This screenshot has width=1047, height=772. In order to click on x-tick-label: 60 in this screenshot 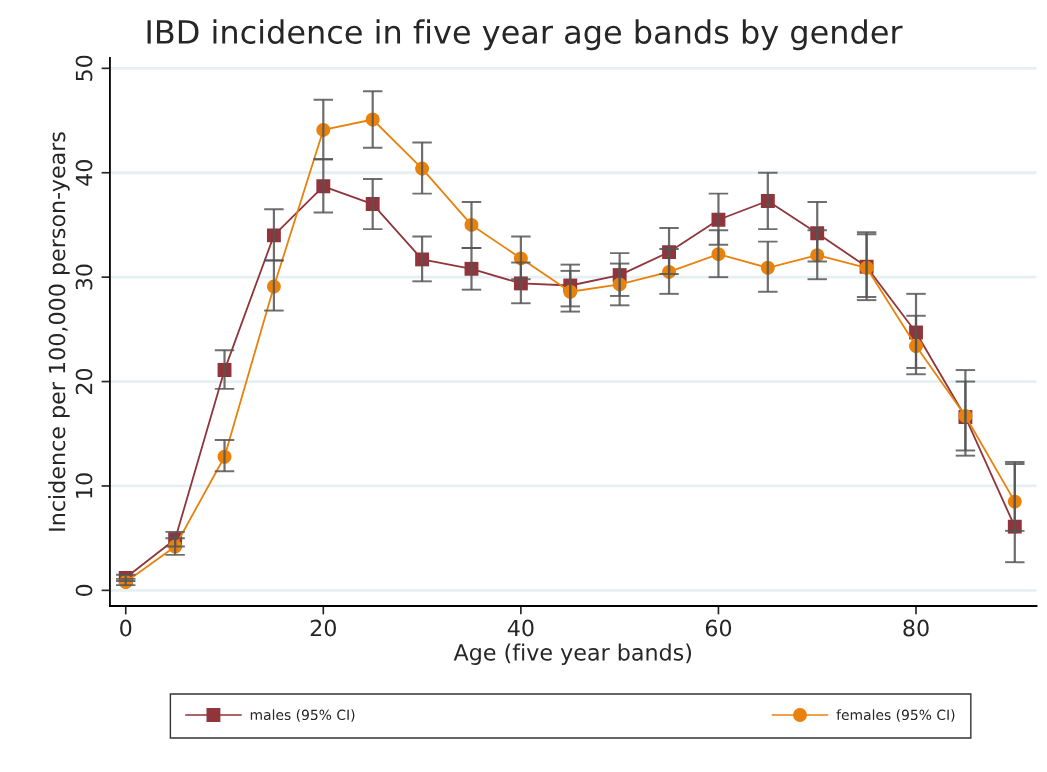, I will do `click(718, 628)`.